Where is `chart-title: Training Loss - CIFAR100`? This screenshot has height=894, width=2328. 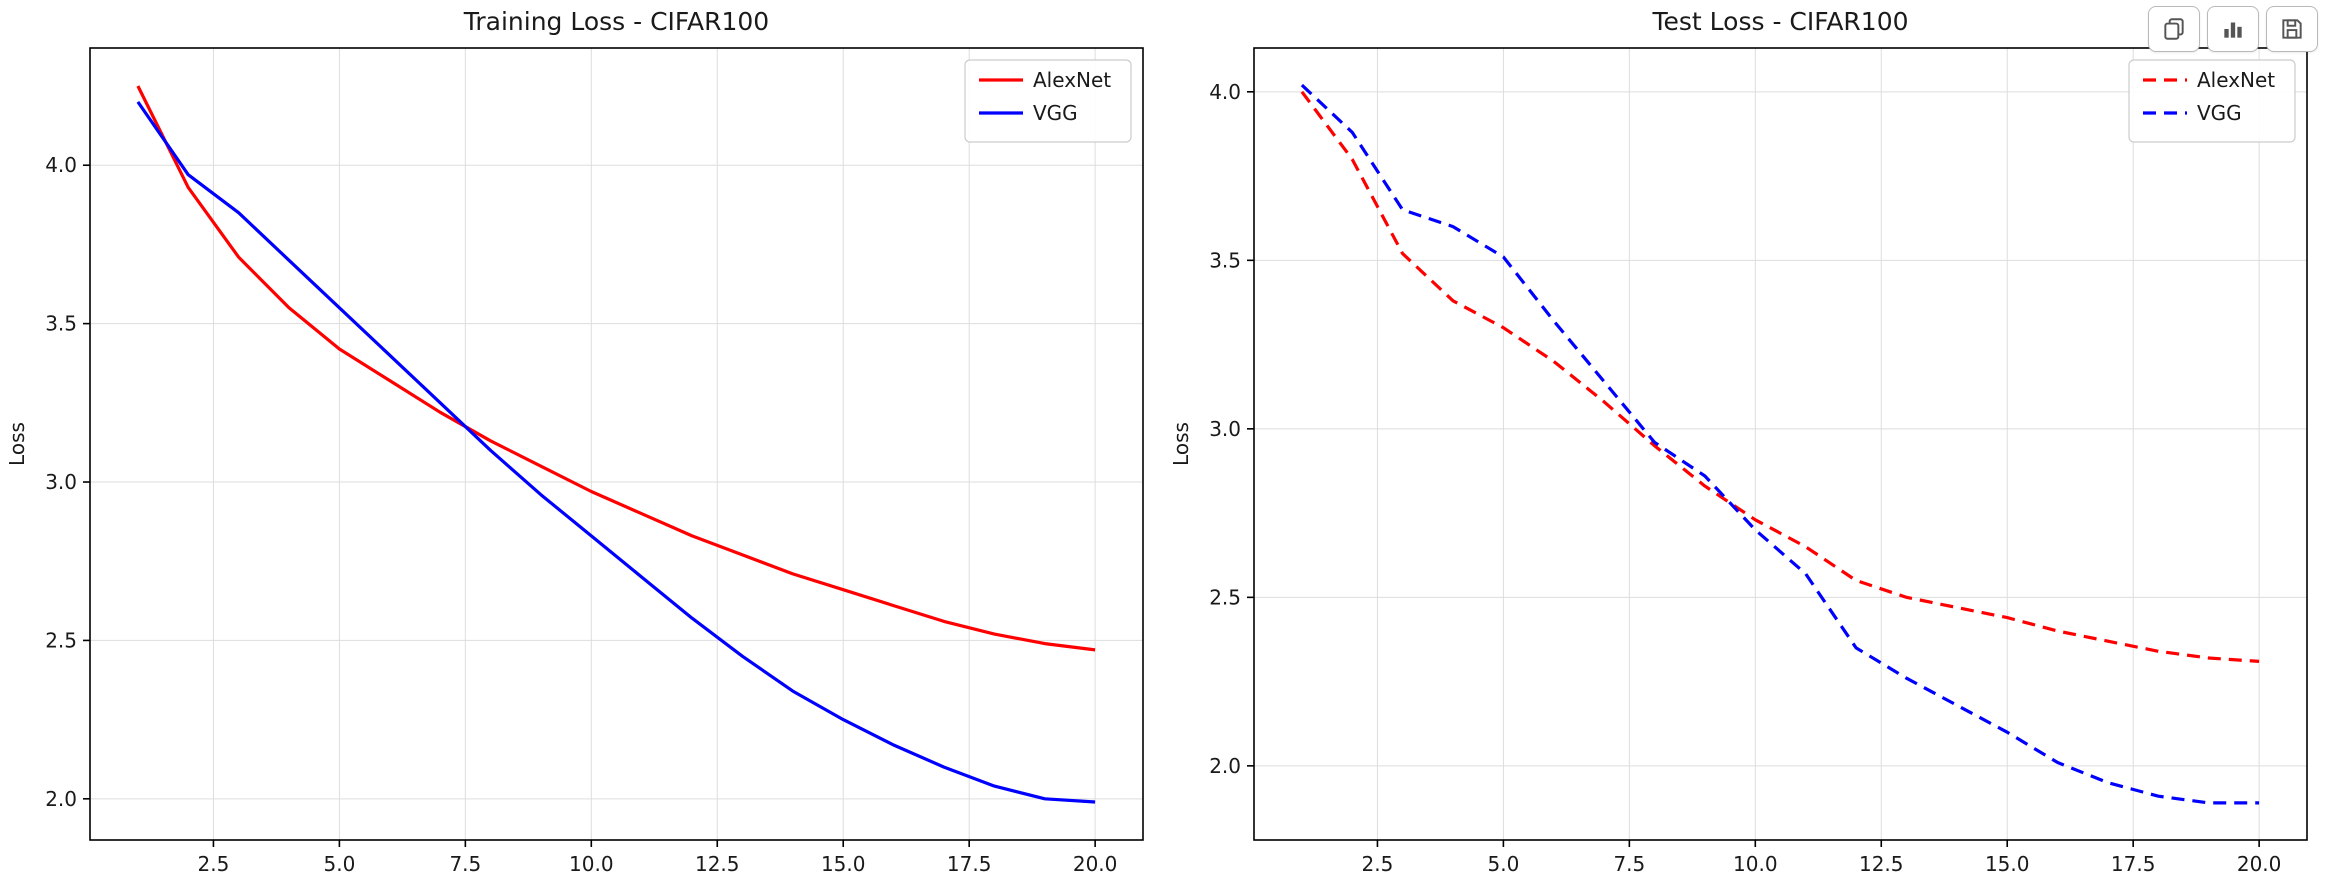 chart-title: Training Loss - CIFAR100 is located at coordinates (616, 21).